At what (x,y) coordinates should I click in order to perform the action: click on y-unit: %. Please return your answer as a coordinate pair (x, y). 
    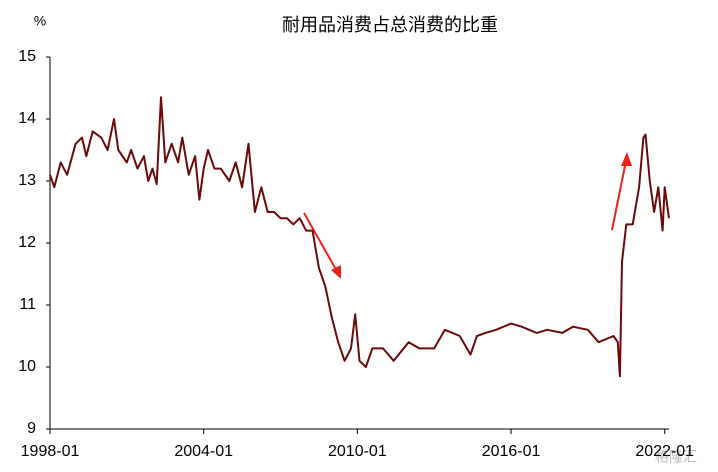
    Looking at the image, I should click on (40, 21).